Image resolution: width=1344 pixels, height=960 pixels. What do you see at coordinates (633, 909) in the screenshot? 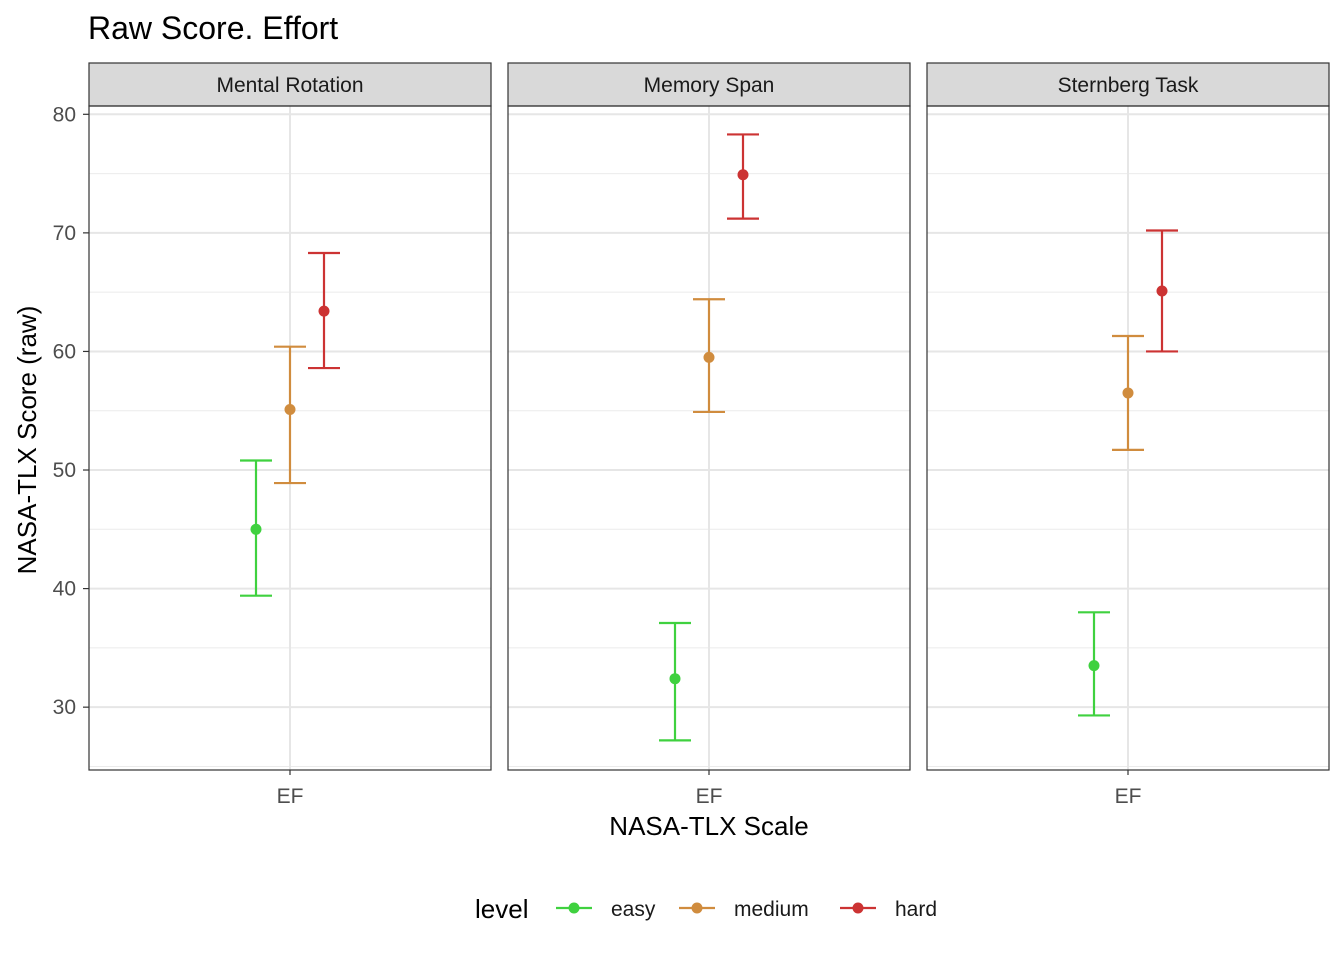
I see `legend-label: easy` at bounding box center [633, 909].